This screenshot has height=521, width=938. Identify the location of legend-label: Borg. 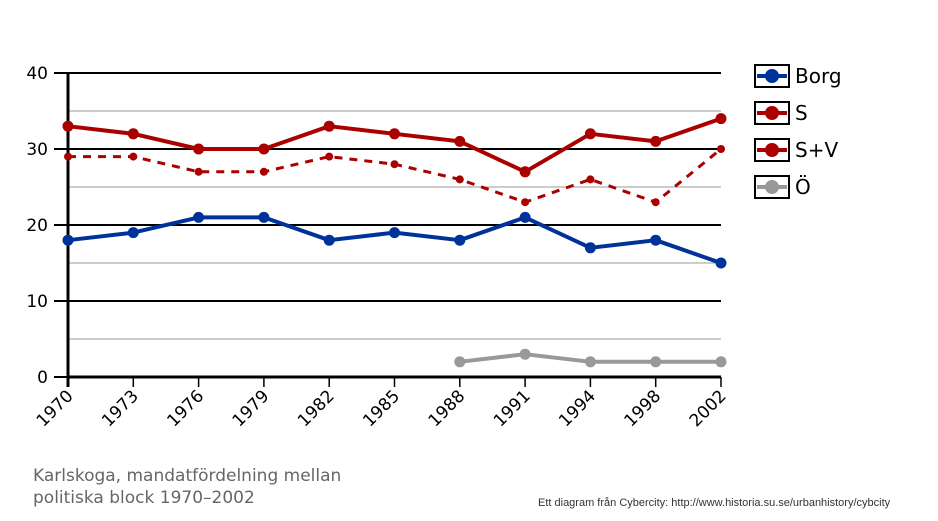
(818, 76).